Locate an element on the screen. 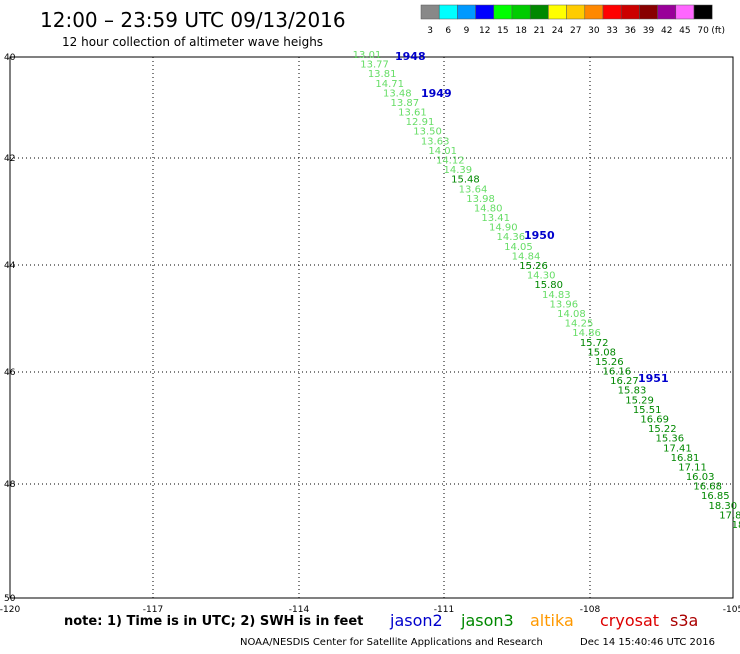 This screenshot has height=654, width=740. satellite-s3a: s3a is located at coordinates (684, 620).